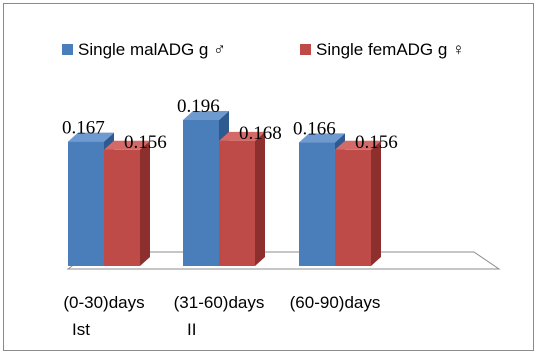 This screenshot has width=539, height=356. What do you see at coordinates (230, 124) in the screenshot?
I see `data-labels-group: 0.167 0.156 0.196 0.168 0.166 0.156` at bounding box center [230, 124].